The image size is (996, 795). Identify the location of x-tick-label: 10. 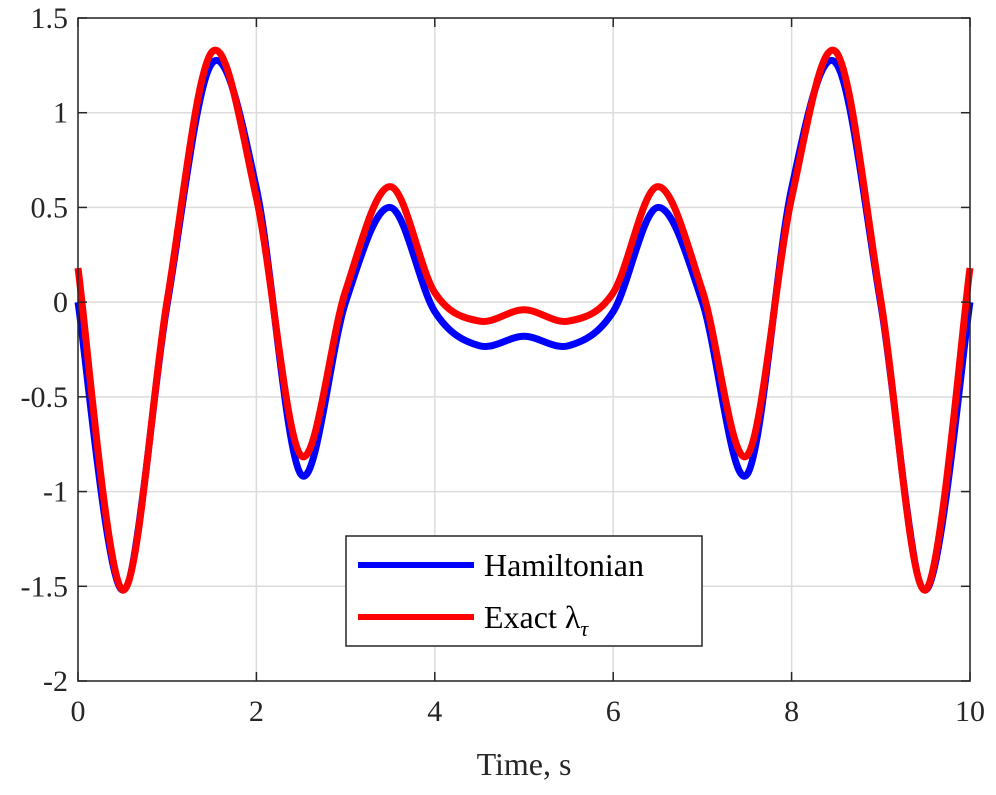
(970, 711).